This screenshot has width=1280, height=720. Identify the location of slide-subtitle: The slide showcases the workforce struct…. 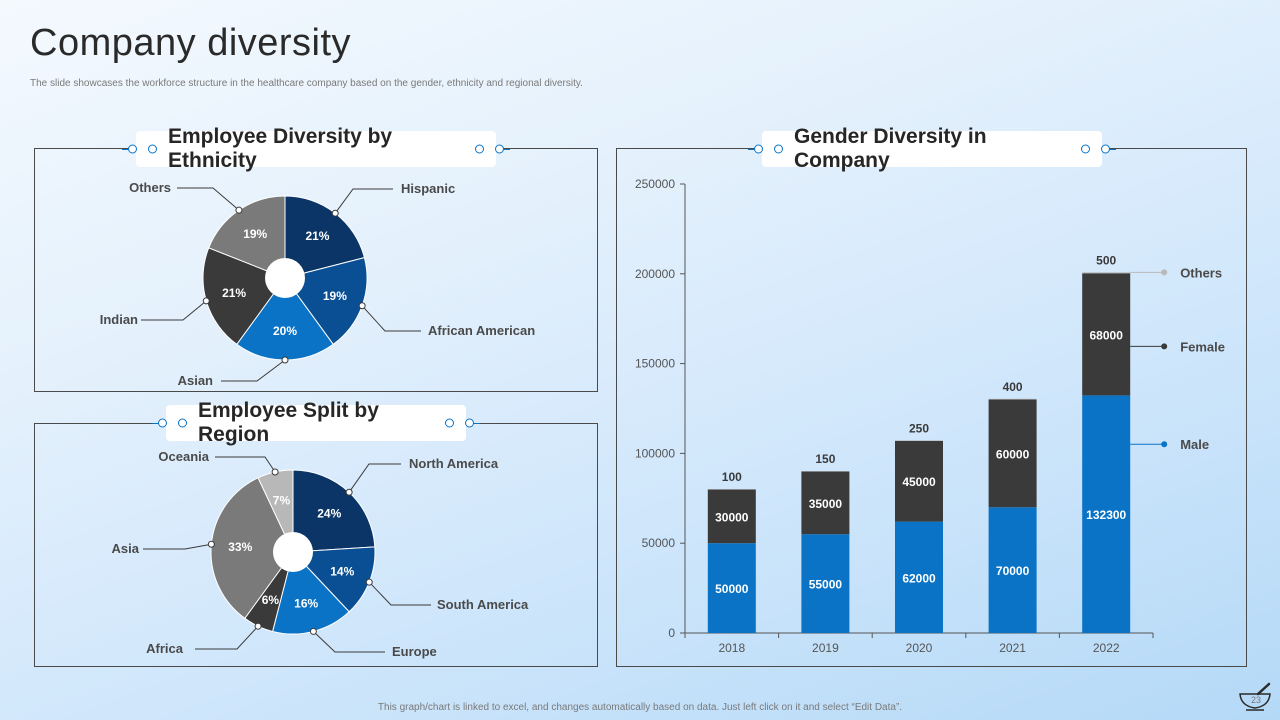
(306, 83).